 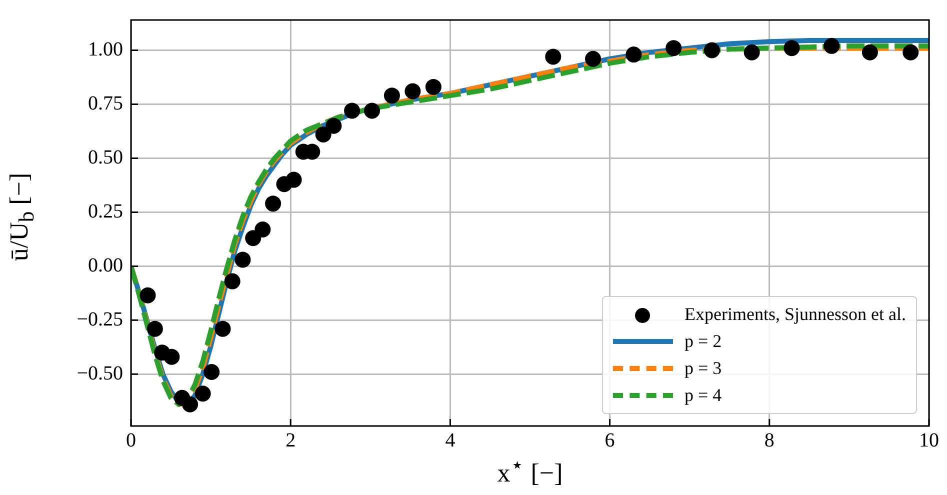 I want to click on y-tick-label: 0.00, so click(x=105, y=265).